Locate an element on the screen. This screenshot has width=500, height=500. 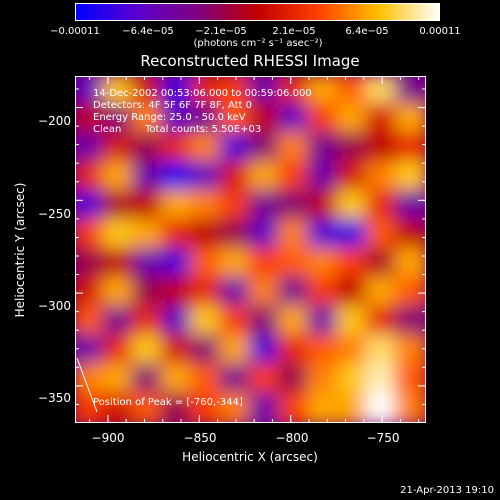
annotation-detectors: Detectors: 4F 5F 6F 7F 8F, Att 0 is located at coordinates (172, 105).